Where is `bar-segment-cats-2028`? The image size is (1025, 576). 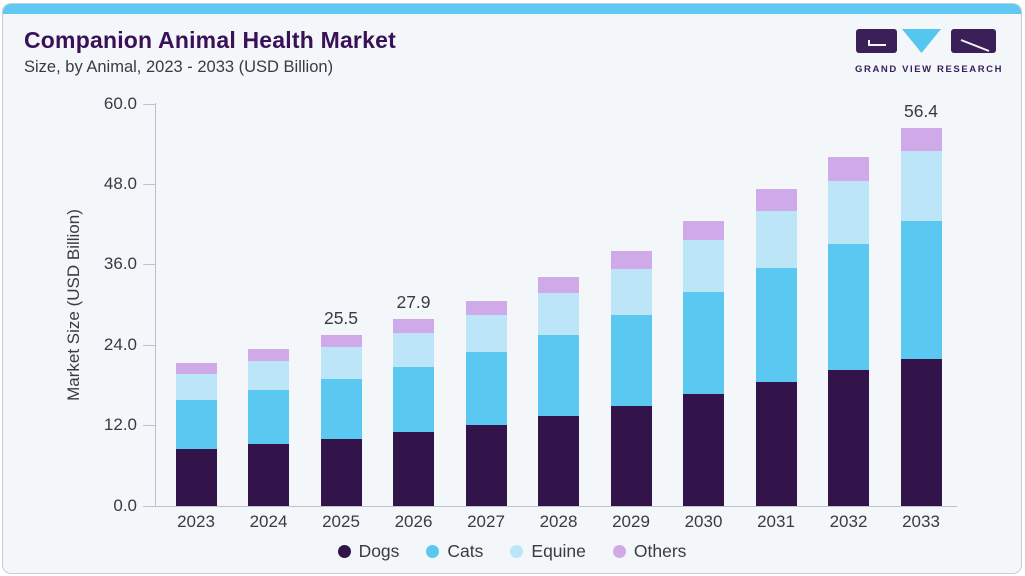
bar-segment-cats-2028 is located at coordinates (558, 376).